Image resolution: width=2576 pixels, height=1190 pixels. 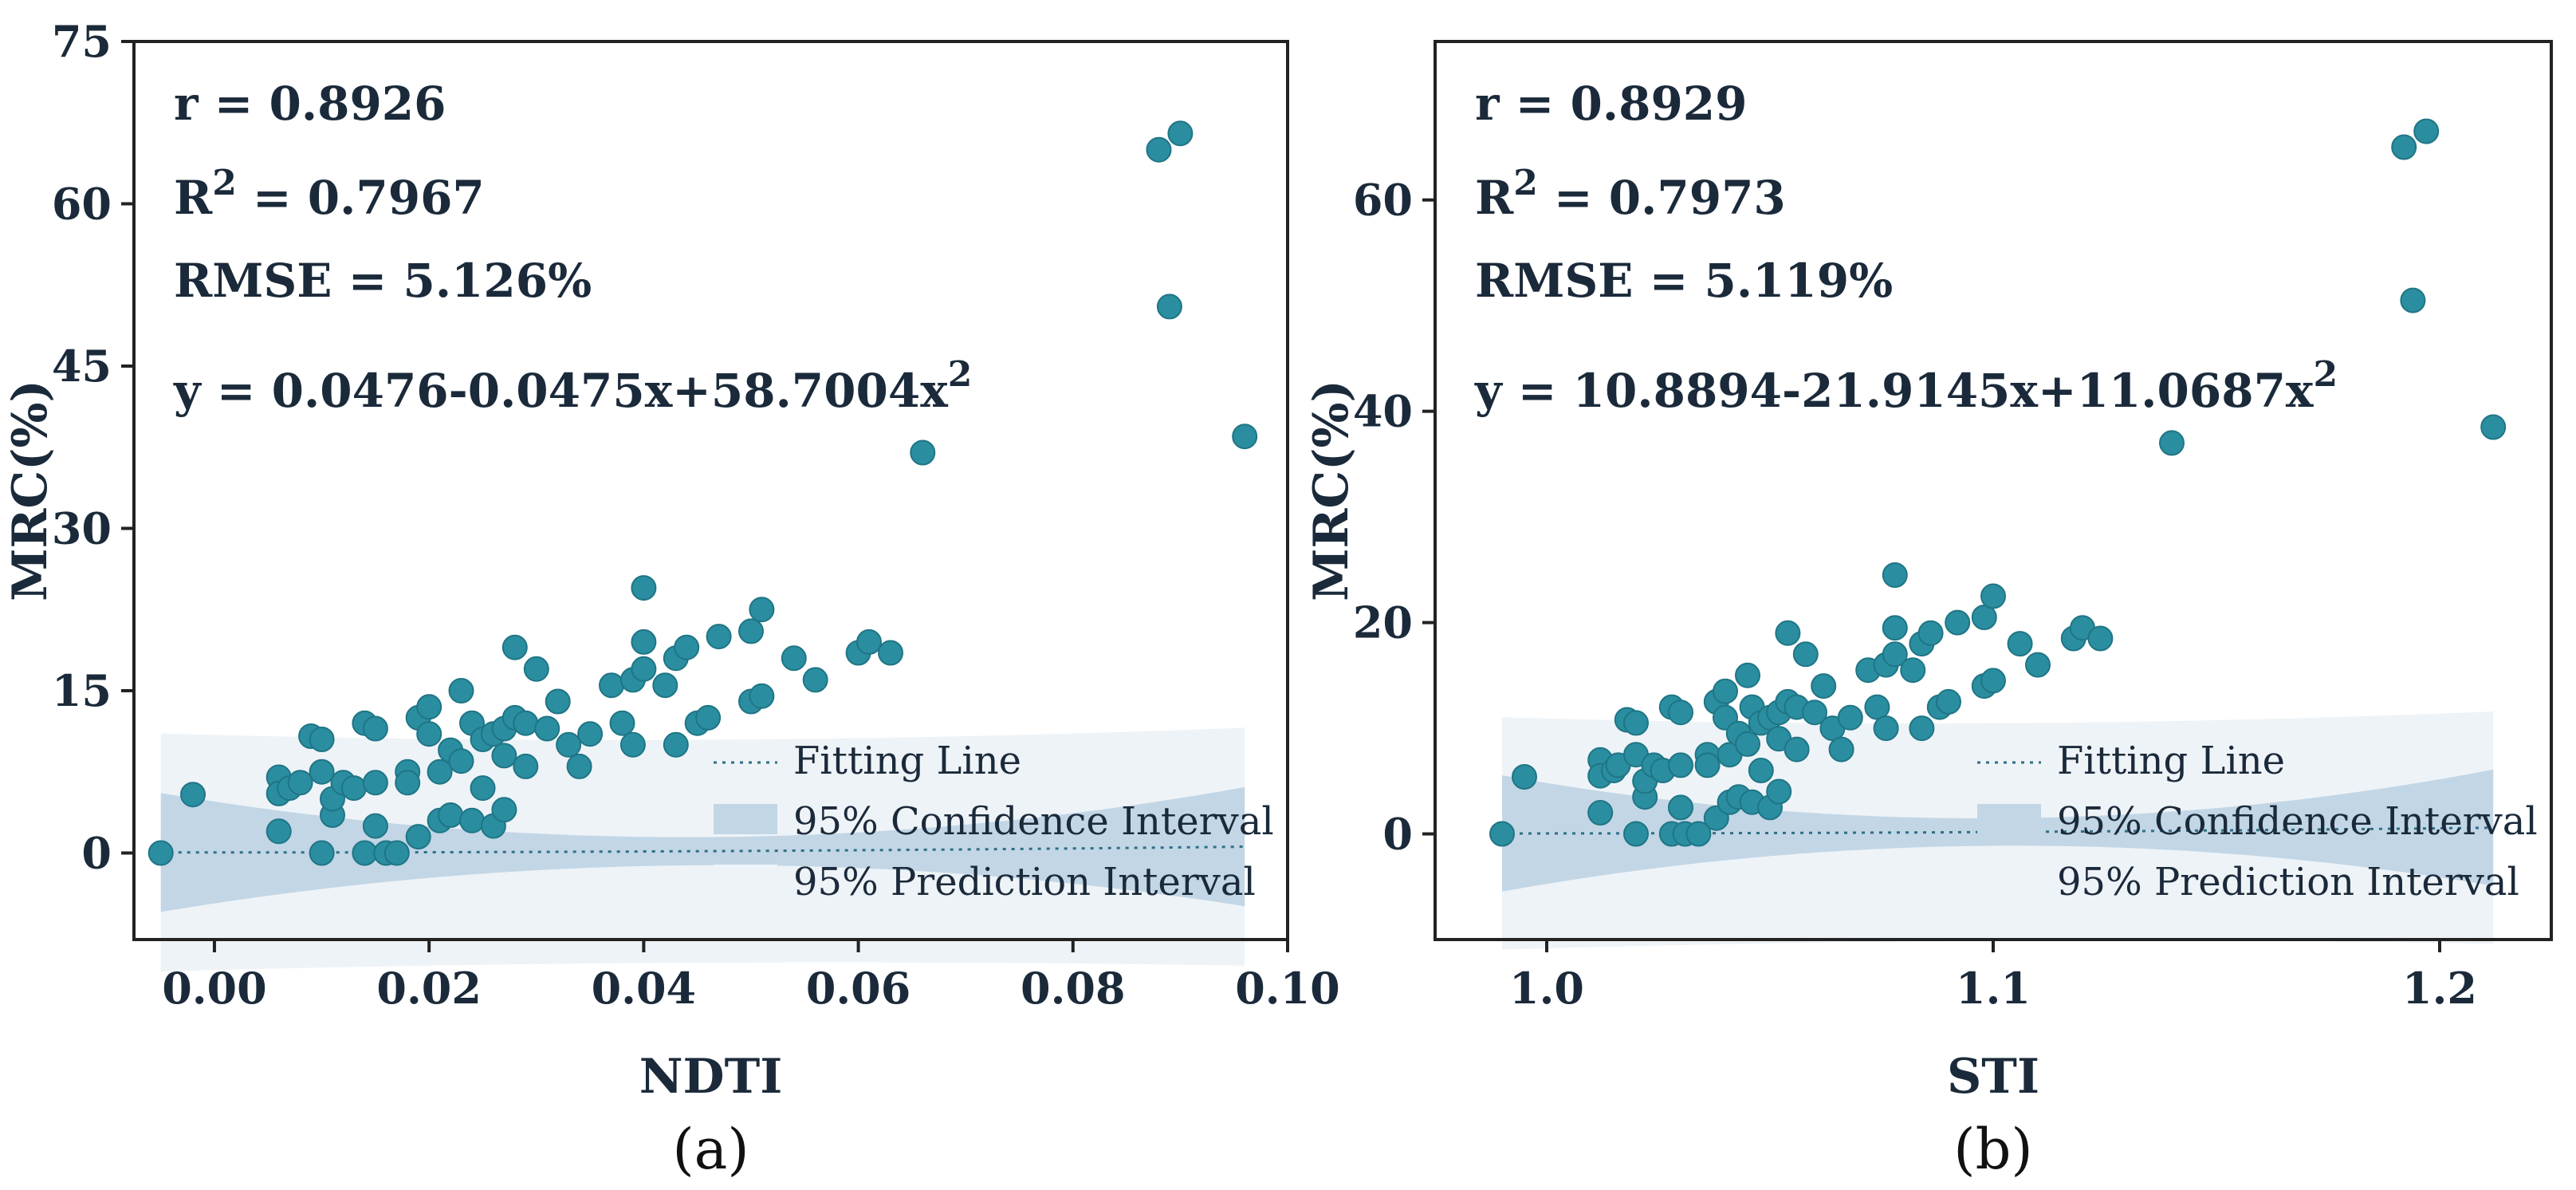 I want to click on stat-rmse: RMSE = 5.119%, so click(x=1684, y=281).